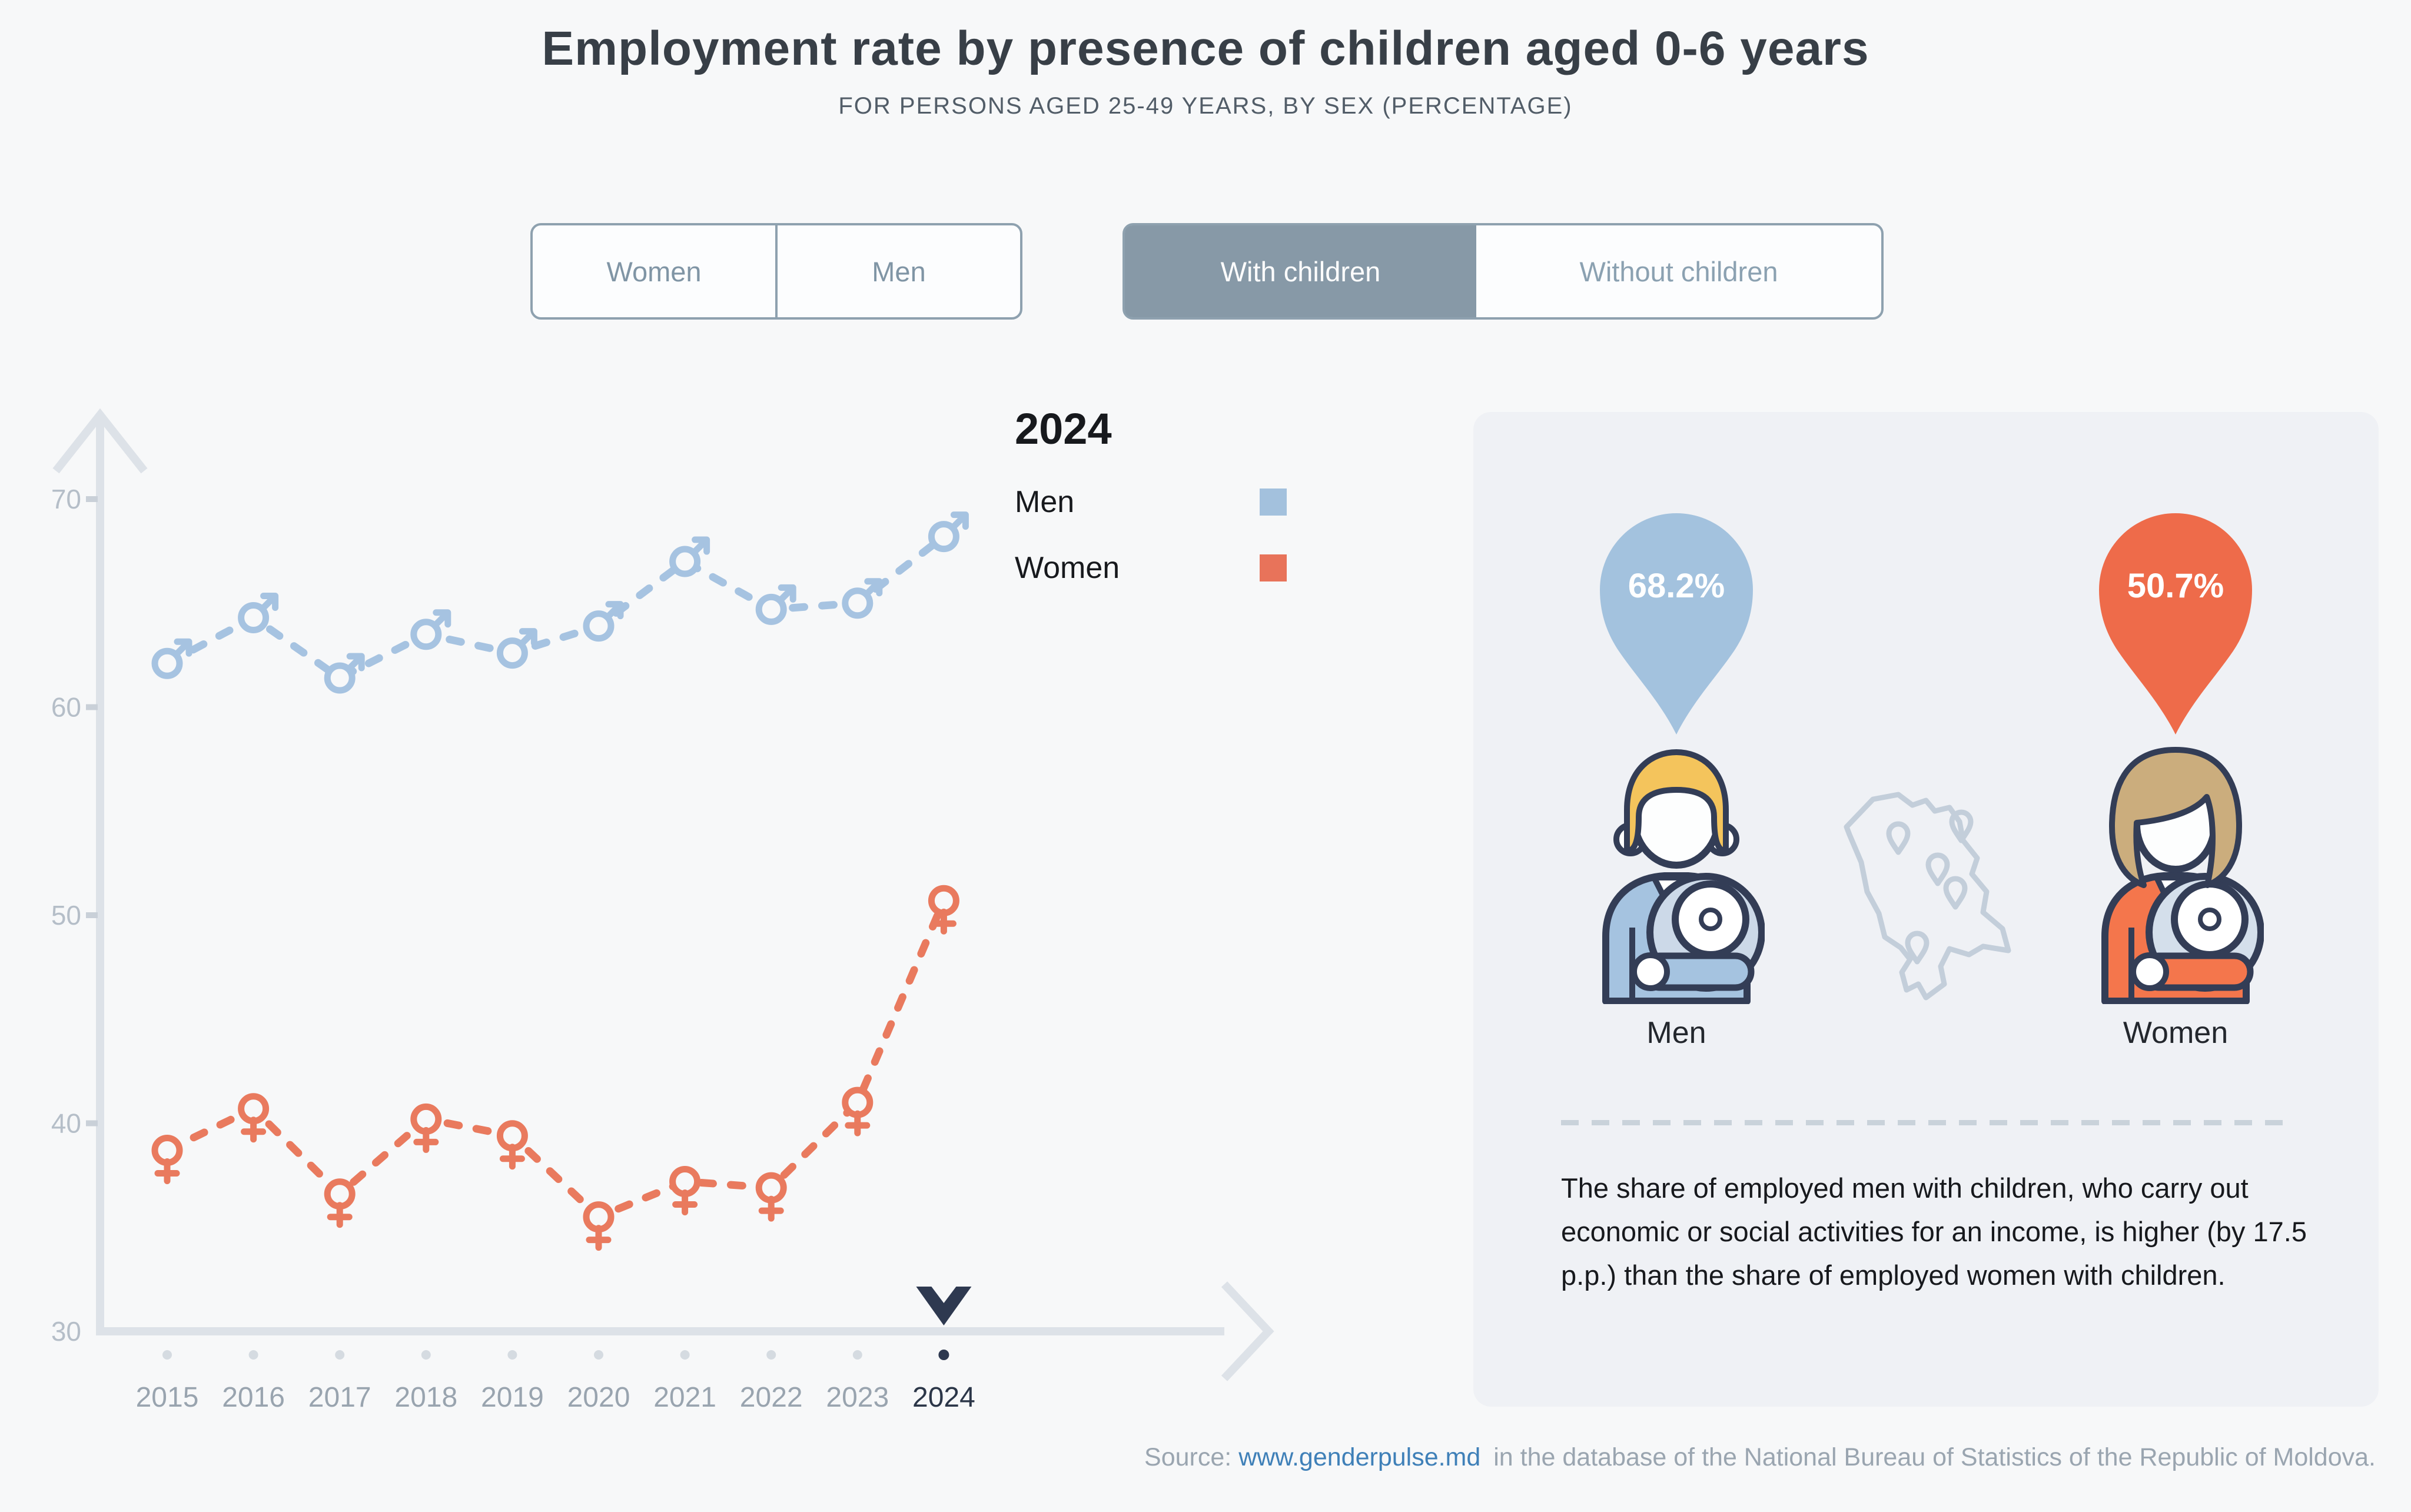 The height and width of the screenshot is (1512, 2411). What do you see at coordinates (66, 1331) in the screenshot?
I see `y-tick-label: 30` at bounding box center [66, 1331].